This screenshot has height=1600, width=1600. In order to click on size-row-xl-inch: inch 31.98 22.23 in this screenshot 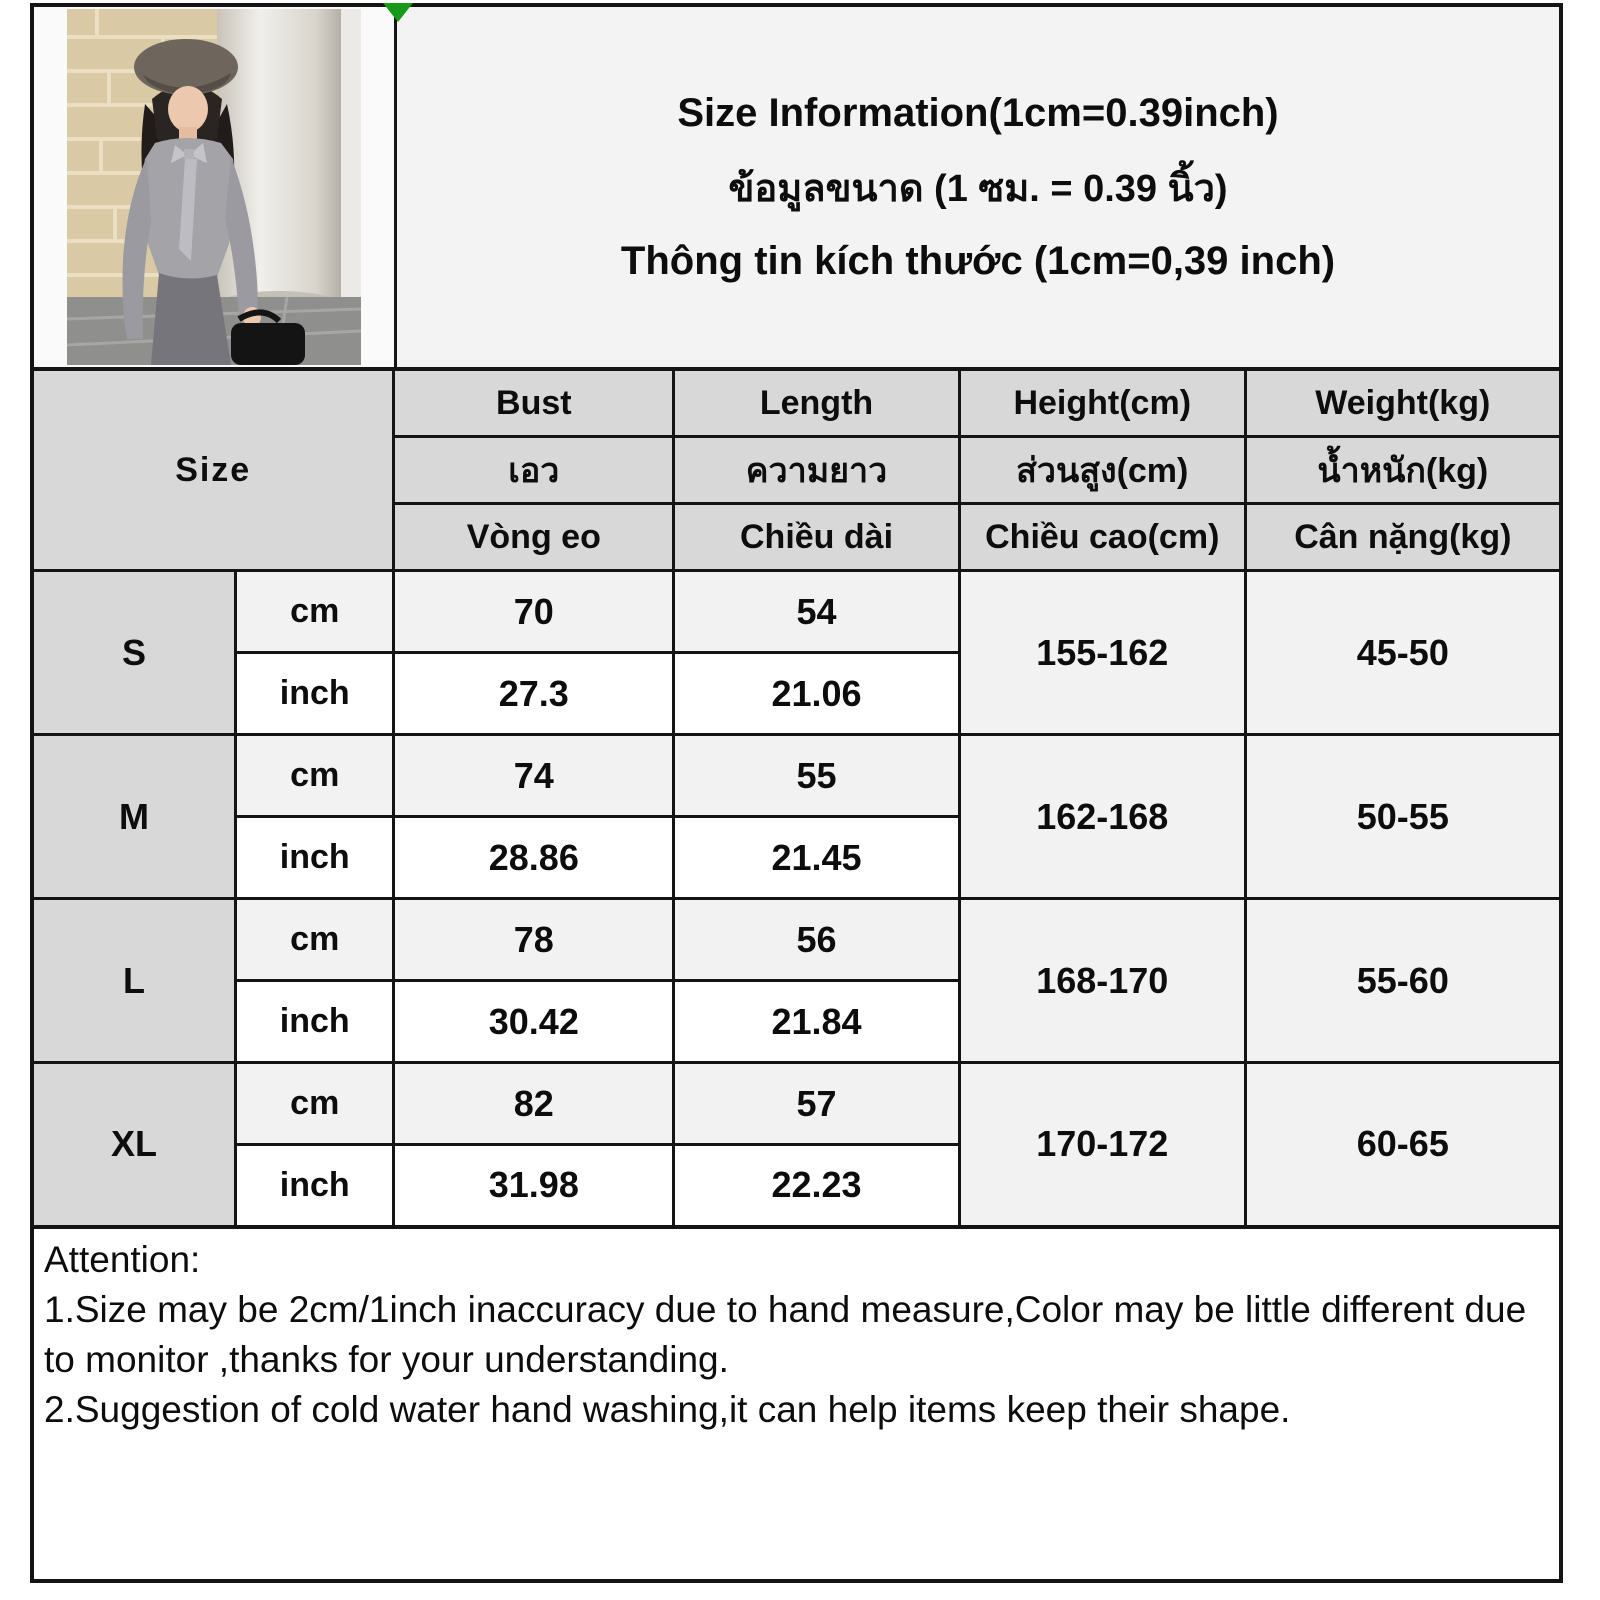, I will do `click(796, 1185)`.